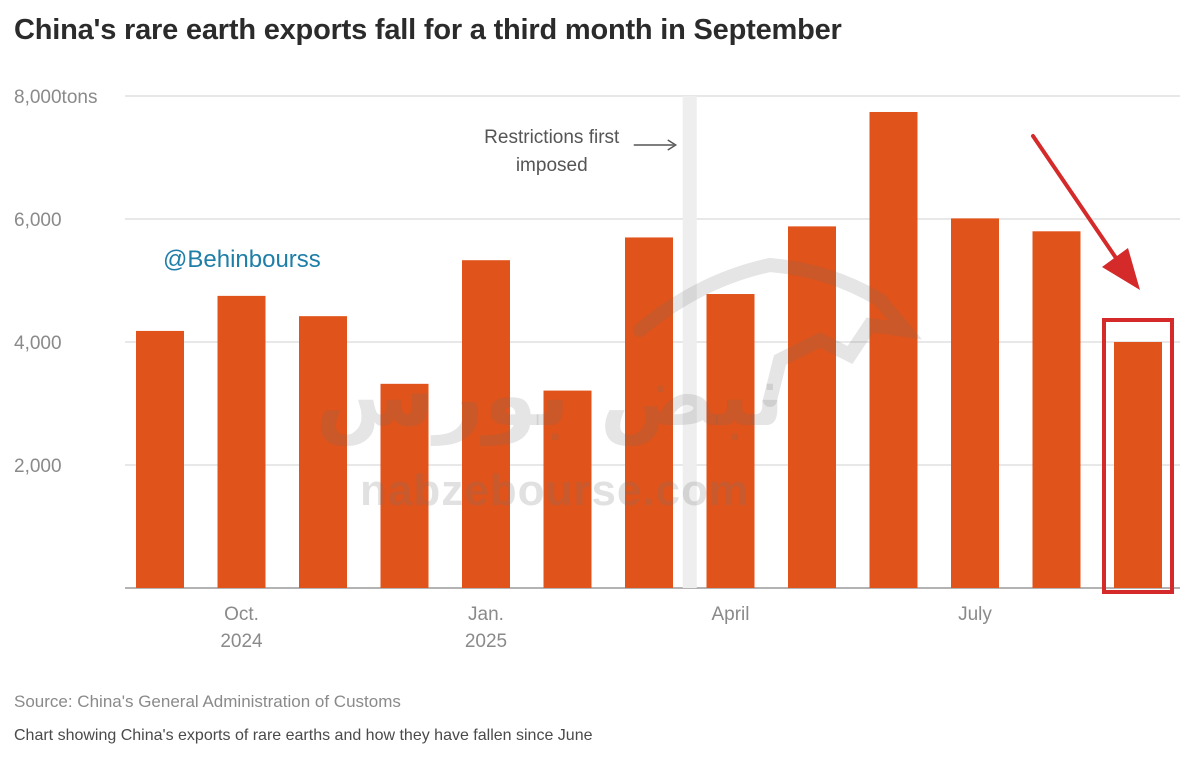  Describe the element at coordinates (55, 282) in the screenshot. I see `y-axis-ticks: 2,000 4,000 6,000 8,000tons` at that location.